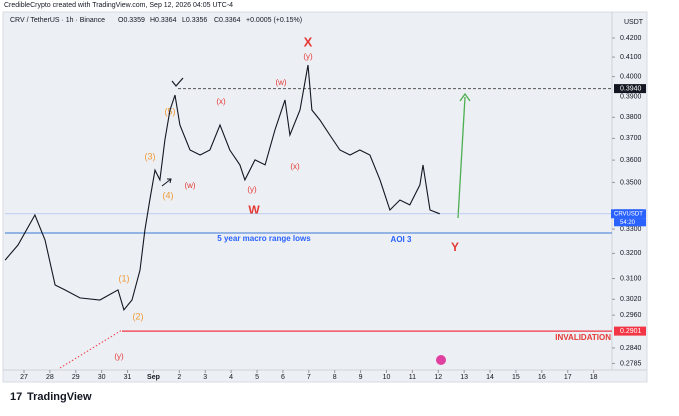  I want to click on y-tick-label: 0.4200, so click(631, 38).